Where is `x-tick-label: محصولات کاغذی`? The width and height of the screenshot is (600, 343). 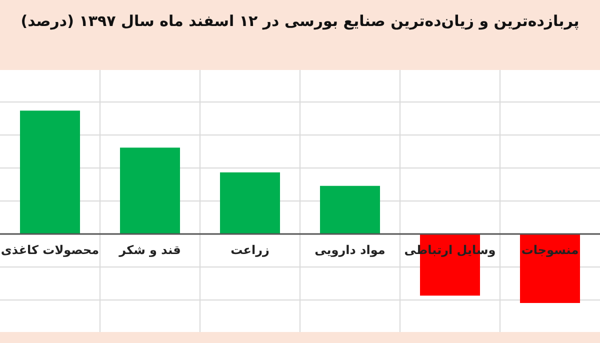 x-tick-label: محصولات کاغذی is located at coordinates (50, 249).